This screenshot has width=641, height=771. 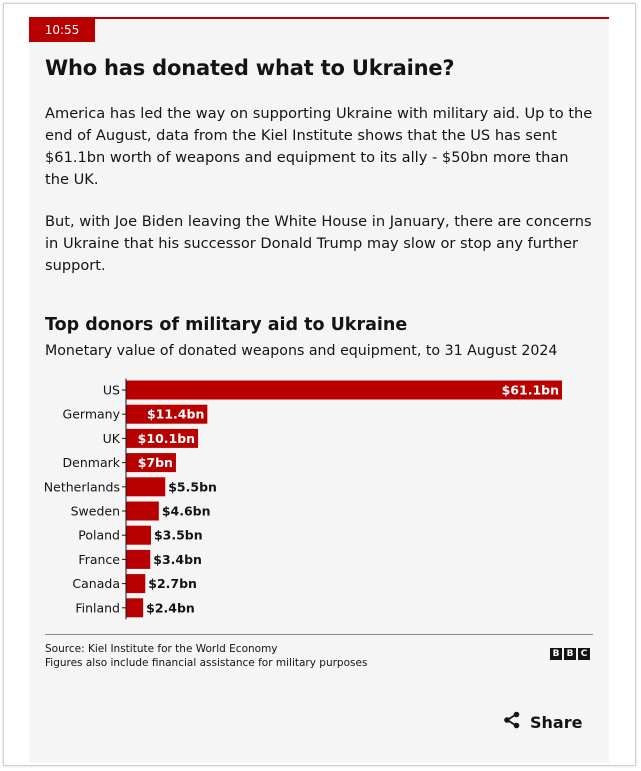 What do you see at coordinates (155, 462) in the screenshot?
I see `data-label: $7bn` at bounding box center [155, 462].